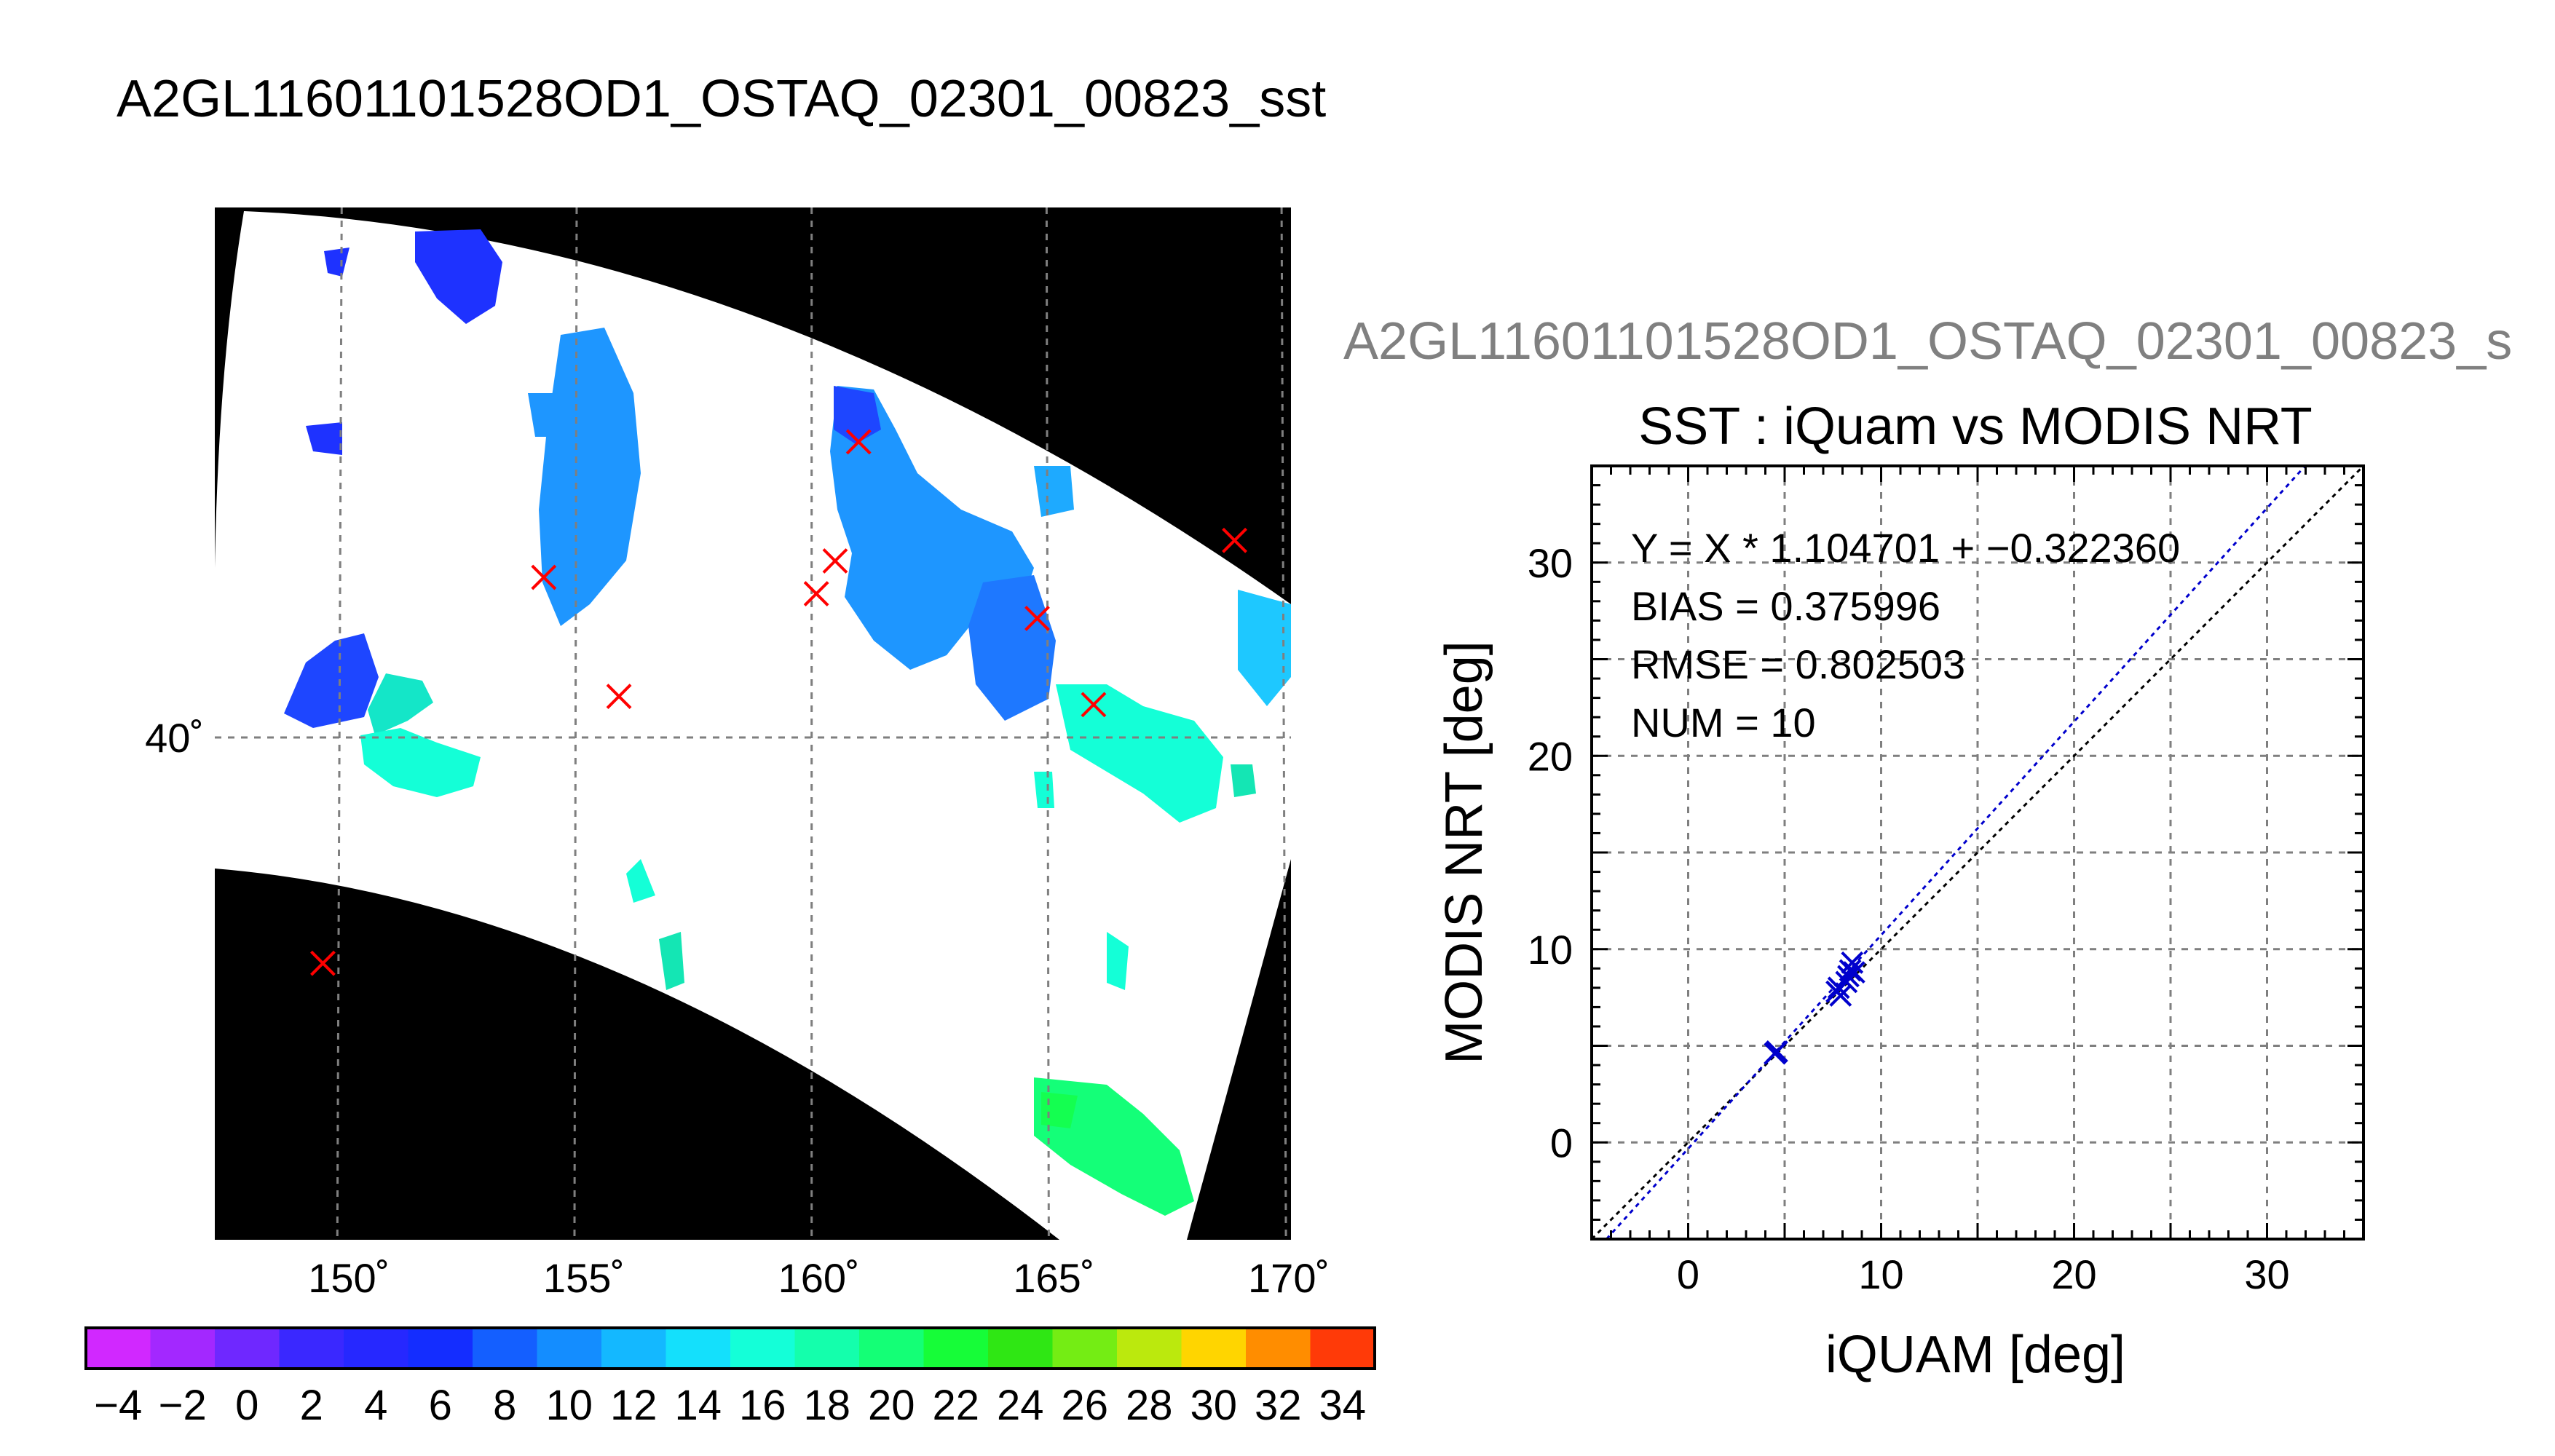 The width and height of the screenshot is (2555, 1456). What do you see at coordinates (1975, 426) in the screenshot?
I see `scatter-title: SST : iQuam vs MODIS NRT` at bounding box center [1975, 426].